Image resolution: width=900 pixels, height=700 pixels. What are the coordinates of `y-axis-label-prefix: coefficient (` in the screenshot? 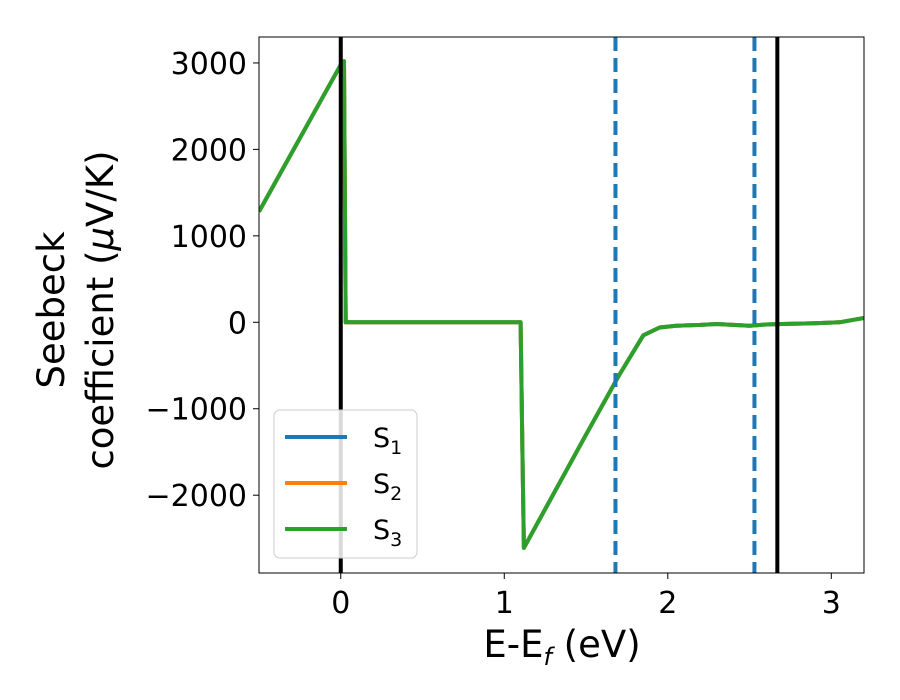 It's located at (100, 359).